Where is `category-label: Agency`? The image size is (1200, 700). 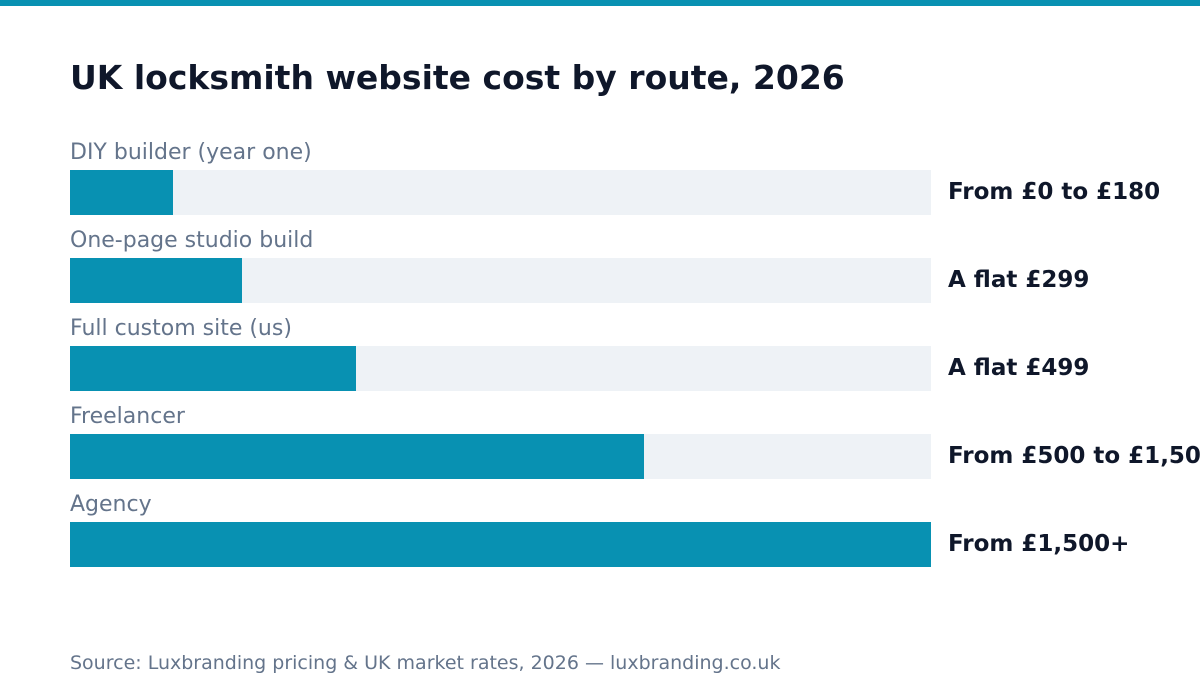 category-label: Agency is located at coordinates (111, 504).